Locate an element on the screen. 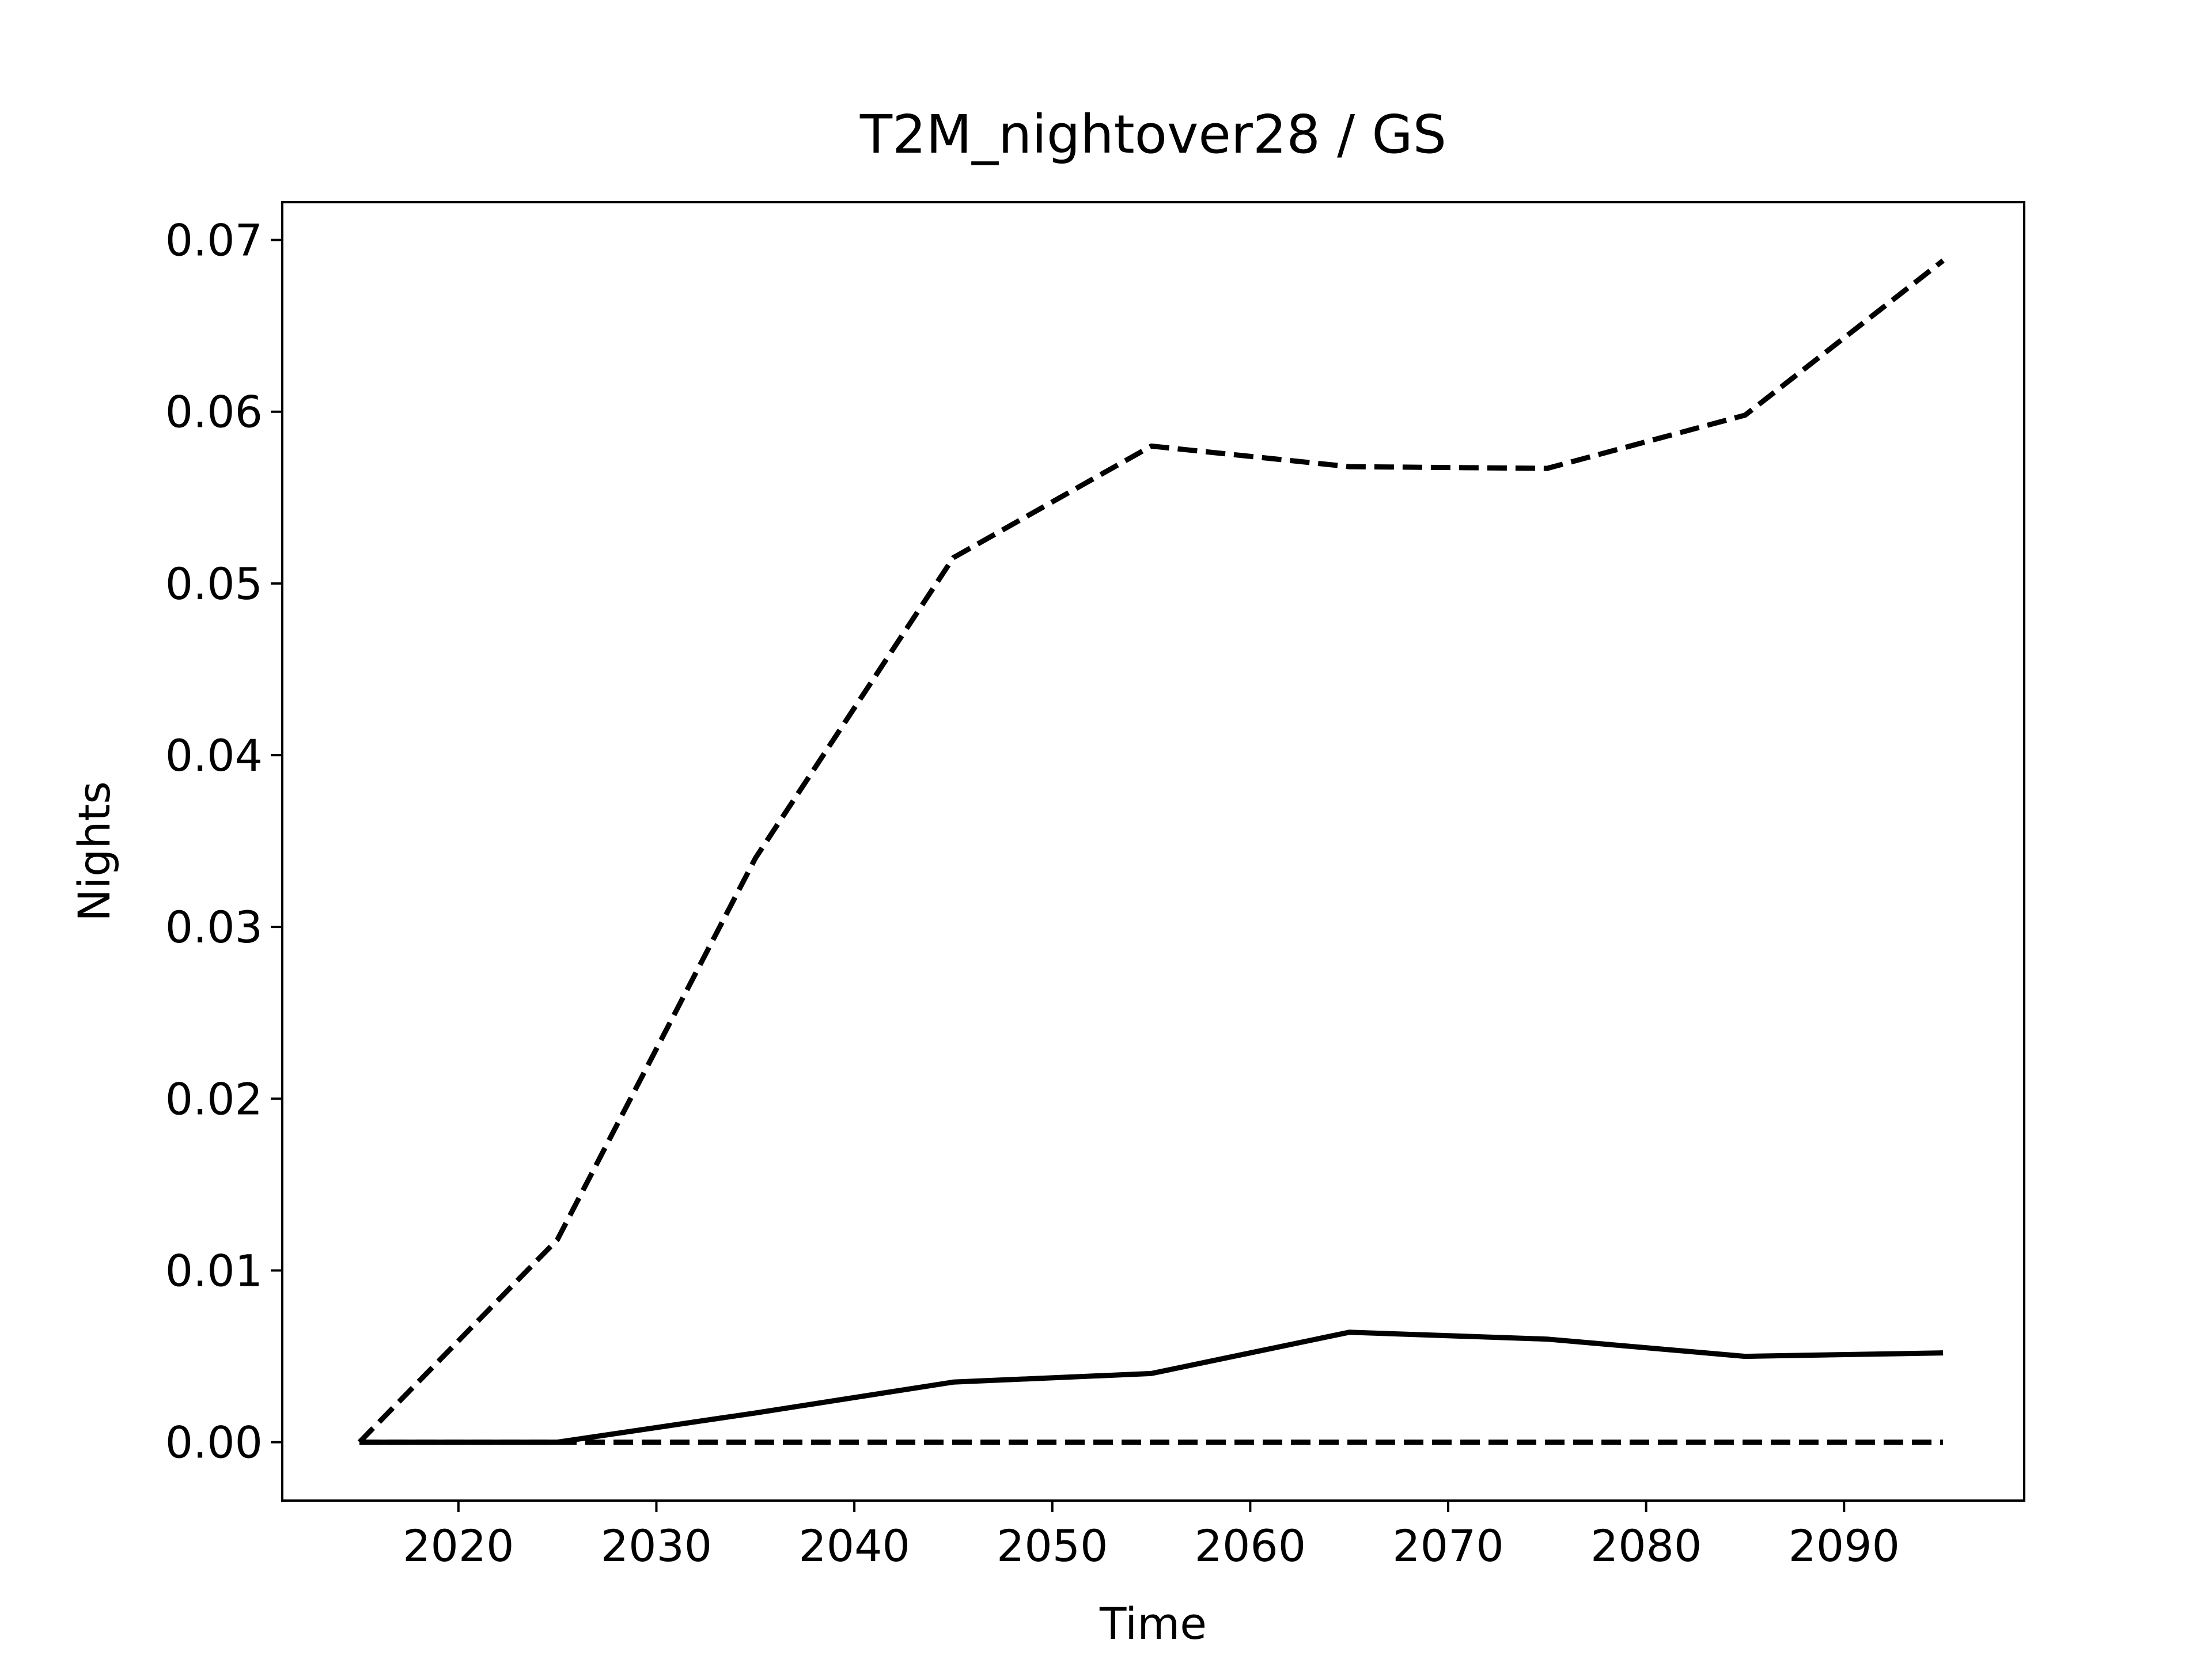 The height and width of the screenshot is (1659, 2212). x-tick-label: 2020 is located at coordinates (458, 1545).